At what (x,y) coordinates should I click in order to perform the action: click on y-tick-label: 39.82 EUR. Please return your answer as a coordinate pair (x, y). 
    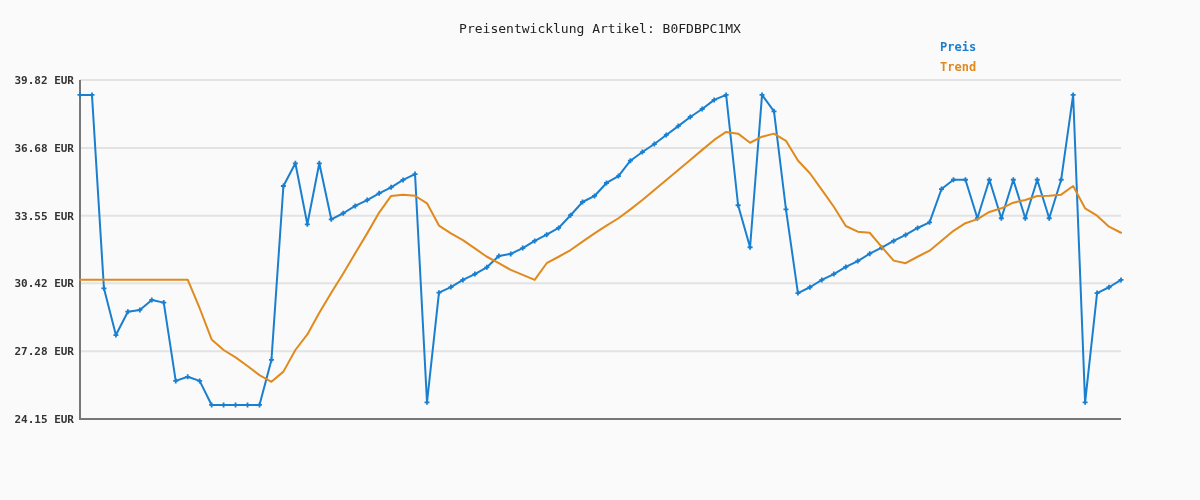
    Looking at the image, I should click on (44, 80).